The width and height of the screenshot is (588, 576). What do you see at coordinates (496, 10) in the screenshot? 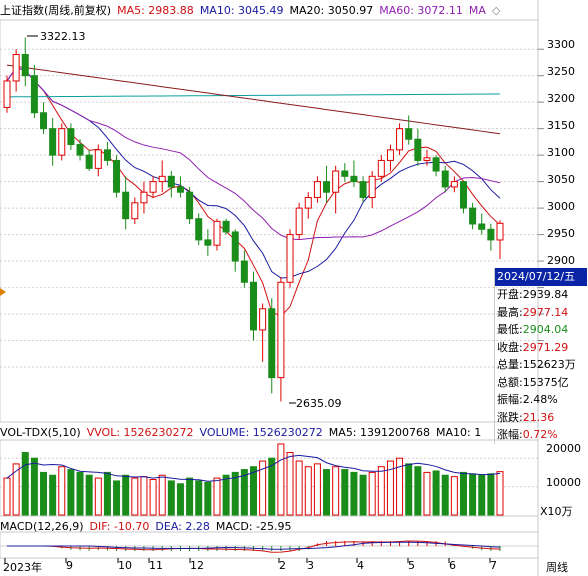
I see `diamond-icon: ◇` at bounding box center [496, 10].